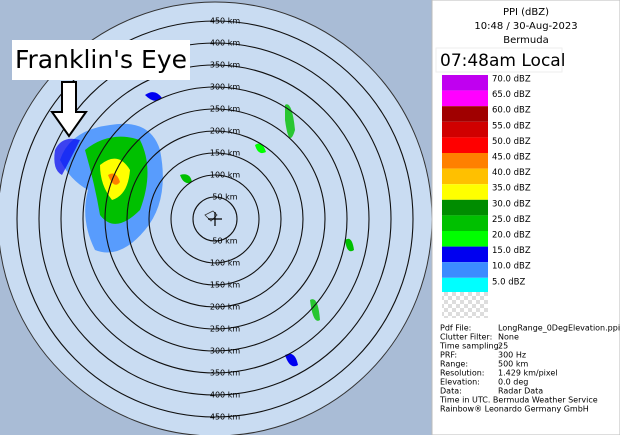 The width and height of the screenshot is (620, 435). Describe the element at coordinates (511, 80) in the screenshot. I see `legend-label: 70.0 dBZ` at that location.